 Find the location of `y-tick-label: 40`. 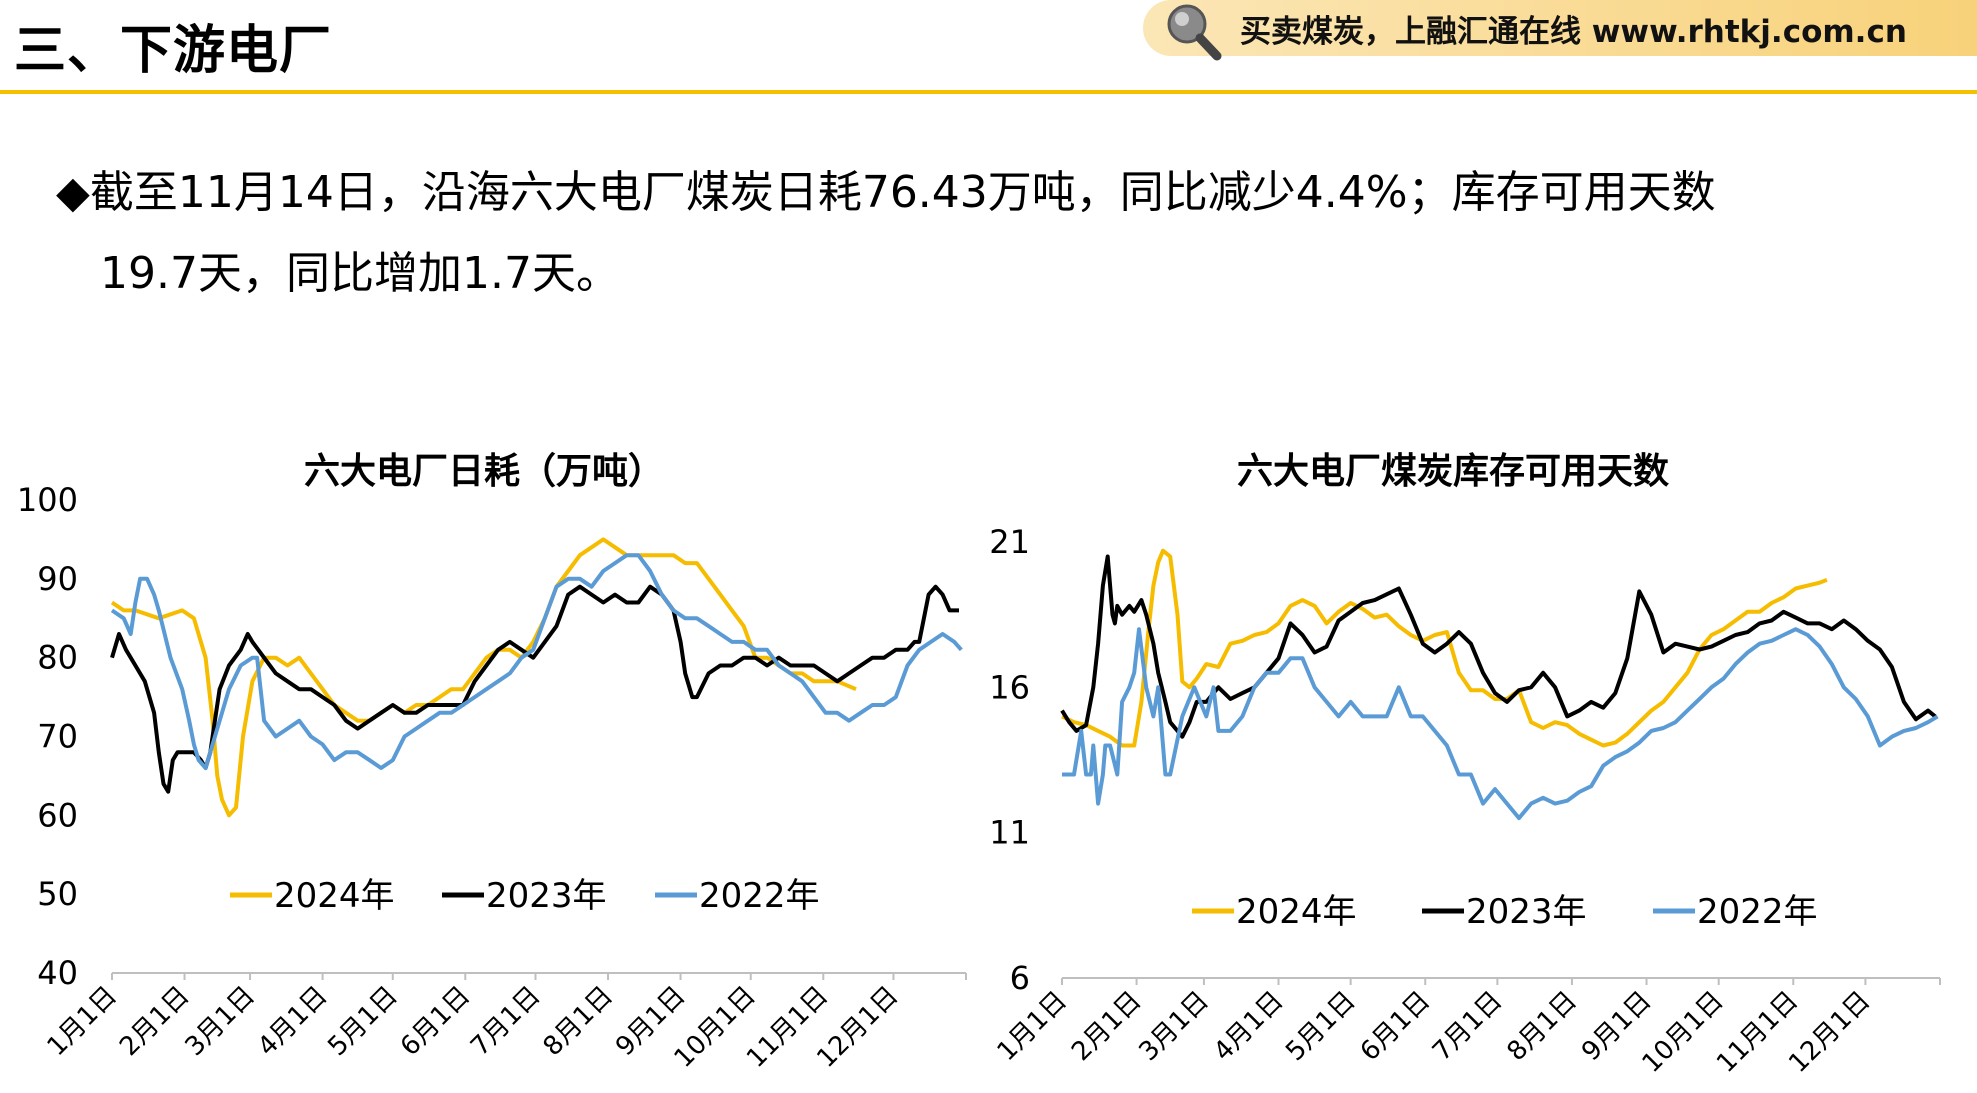

y-tick-label: 40 is located at coordinates (57, 973).